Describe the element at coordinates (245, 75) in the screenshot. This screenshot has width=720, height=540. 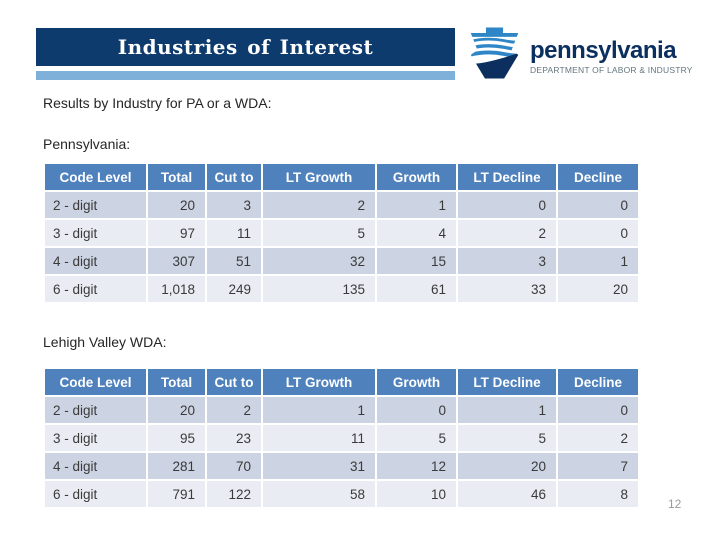
I see `accent-band` at that location.